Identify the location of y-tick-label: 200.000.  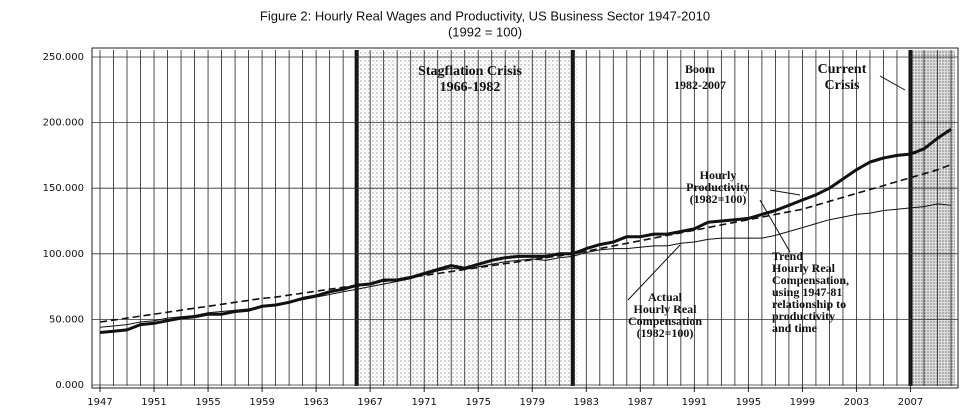
(63, 123).